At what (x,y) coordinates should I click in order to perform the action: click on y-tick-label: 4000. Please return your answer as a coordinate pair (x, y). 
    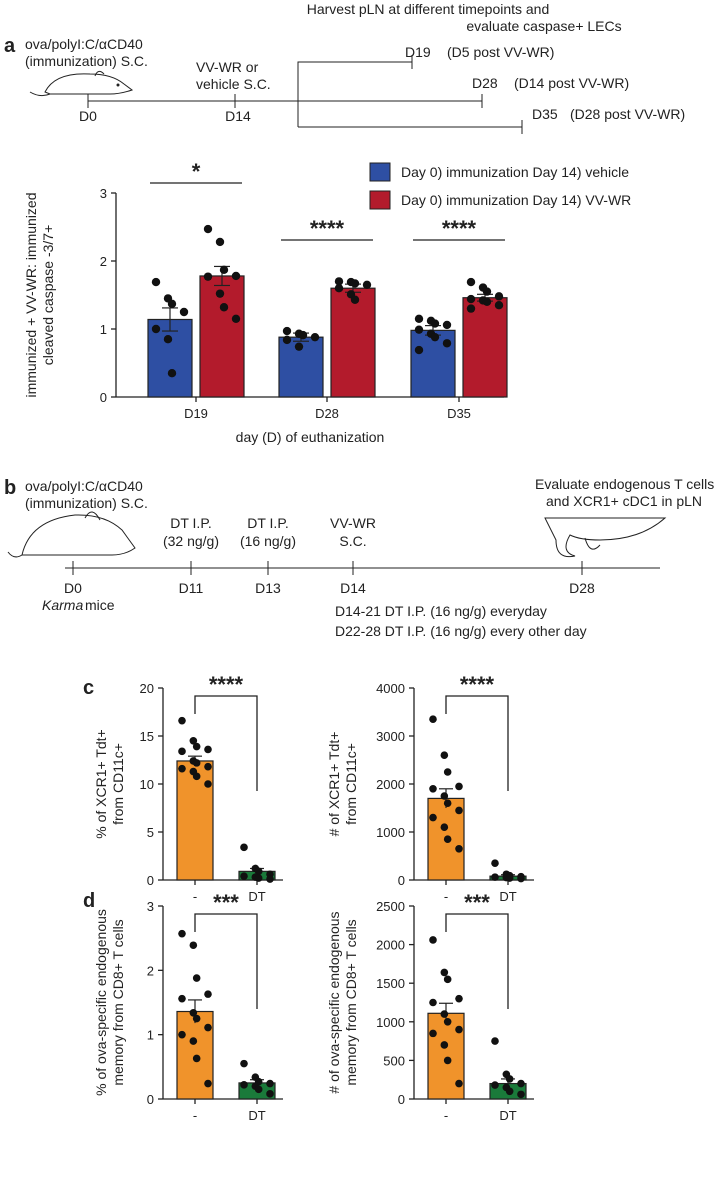
    Looking at the image, I should click on (390, 688).